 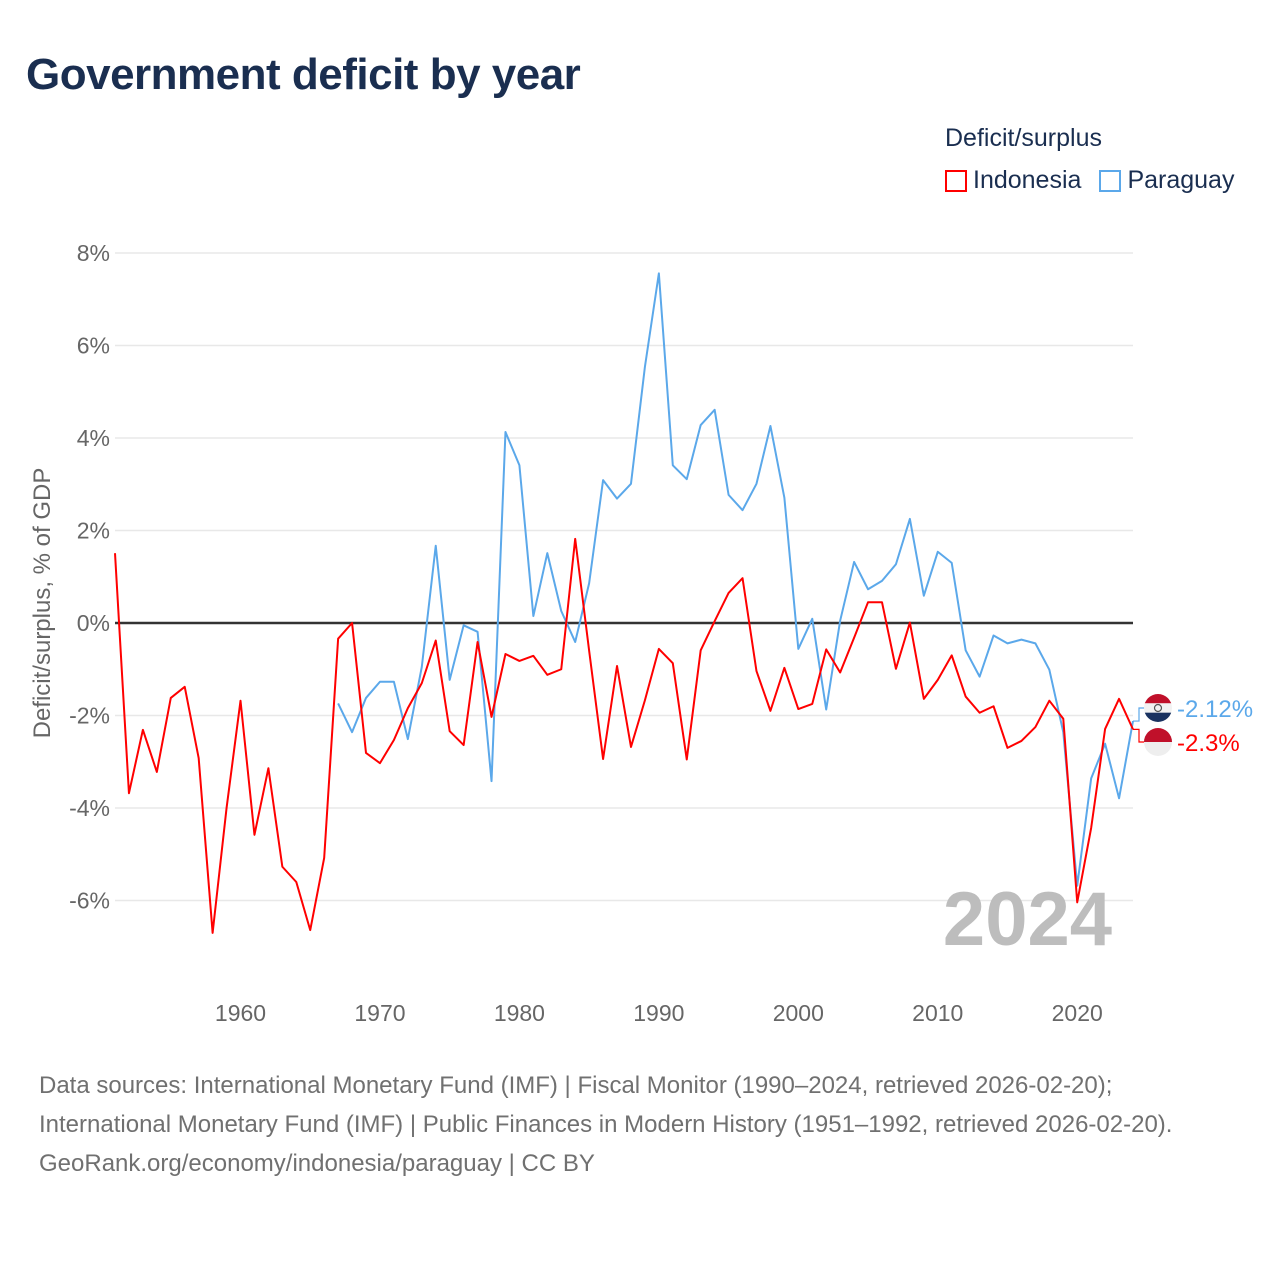 I want to click on x-tick-label: 2000, so click(x=798, y=1013).